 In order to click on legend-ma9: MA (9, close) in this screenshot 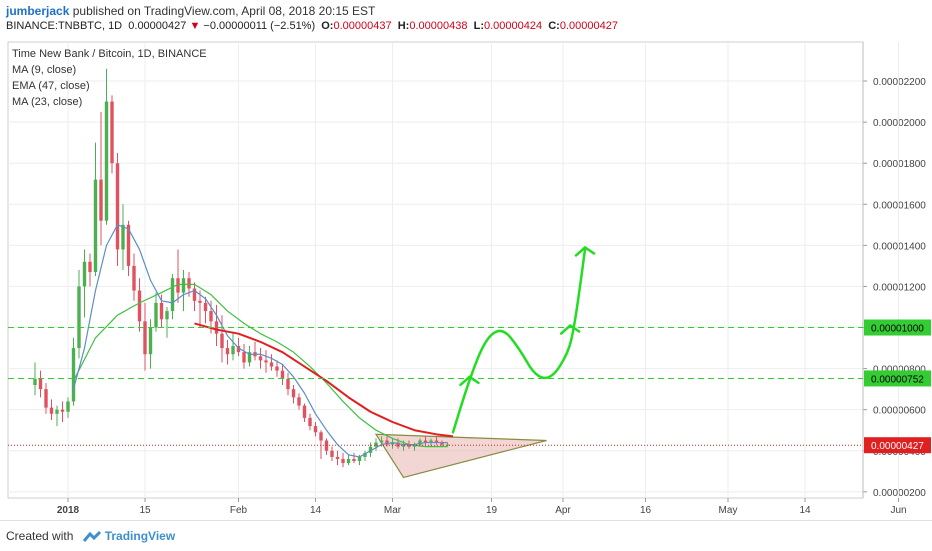, I will do `click(44, 70)`.